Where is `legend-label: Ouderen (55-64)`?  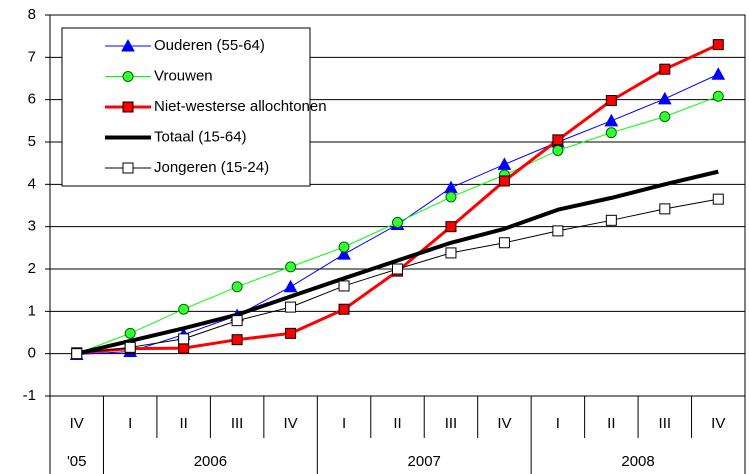
legend-label: Ouderen (55-64) is located at coordinates (209, 45).